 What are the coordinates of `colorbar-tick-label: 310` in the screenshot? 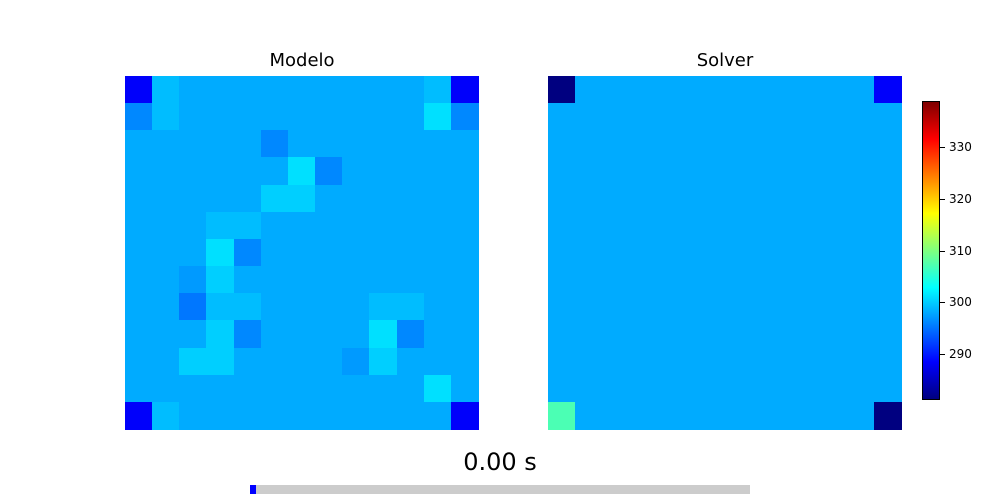 It's located at (960, 250).